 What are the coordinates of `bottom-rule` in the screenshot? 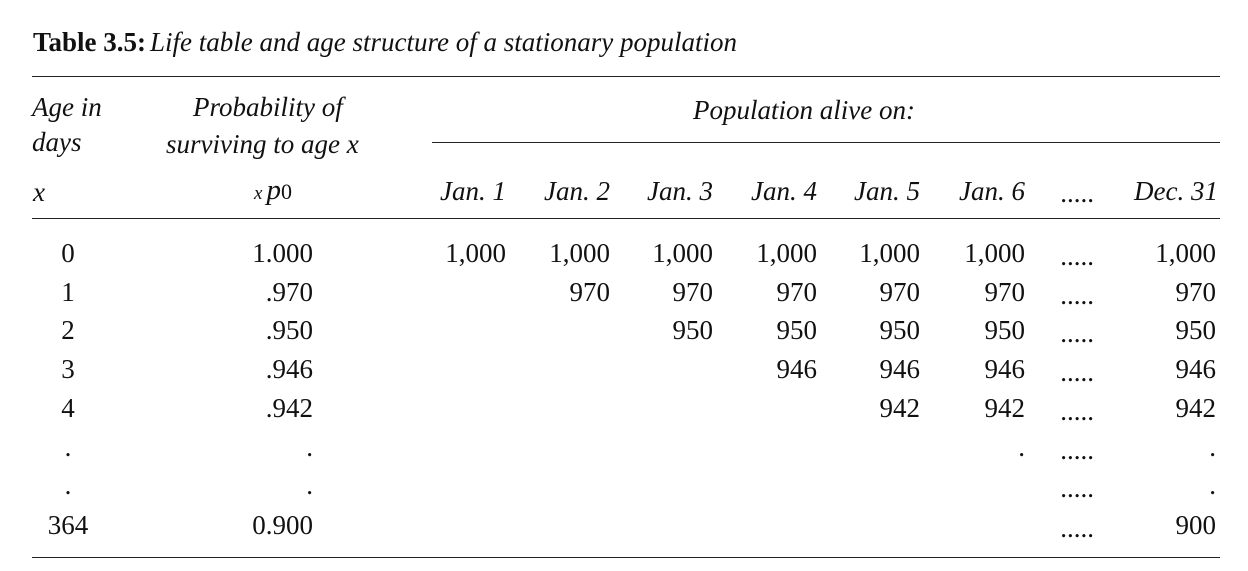 It's located at (626, 557).